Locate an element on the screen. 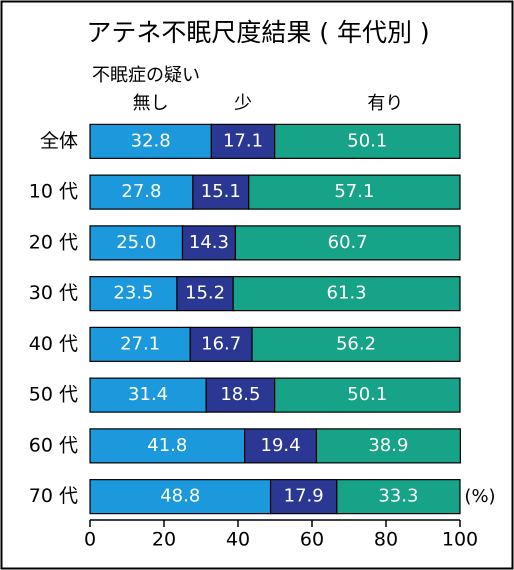 The image size is (514, 570). value-label: 57.1 is located at coordinates (354, 191).